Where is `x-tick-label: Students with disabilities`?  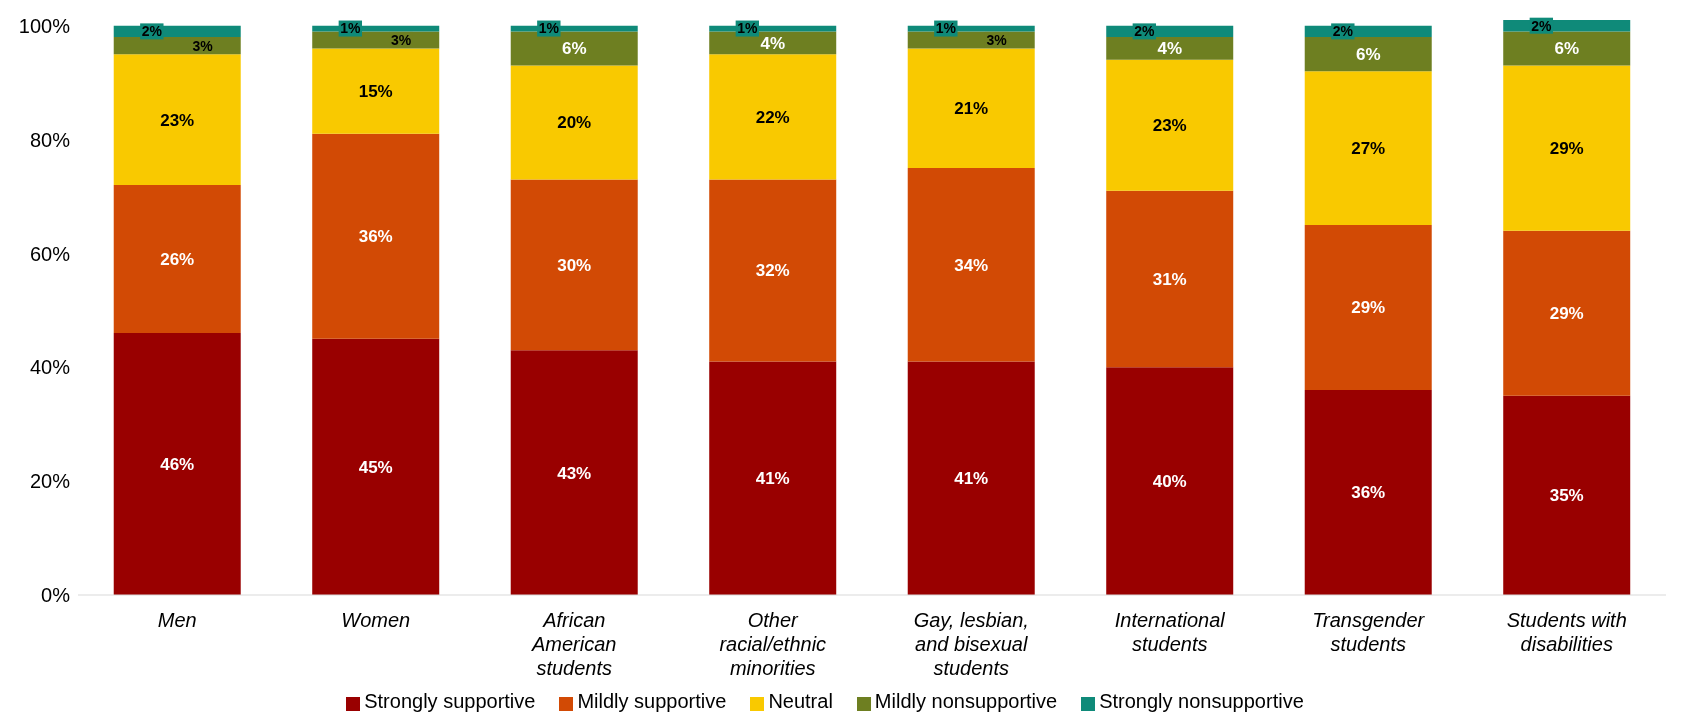 x-tick-label: Students with disabilities is located at coordinates (1566, 632).